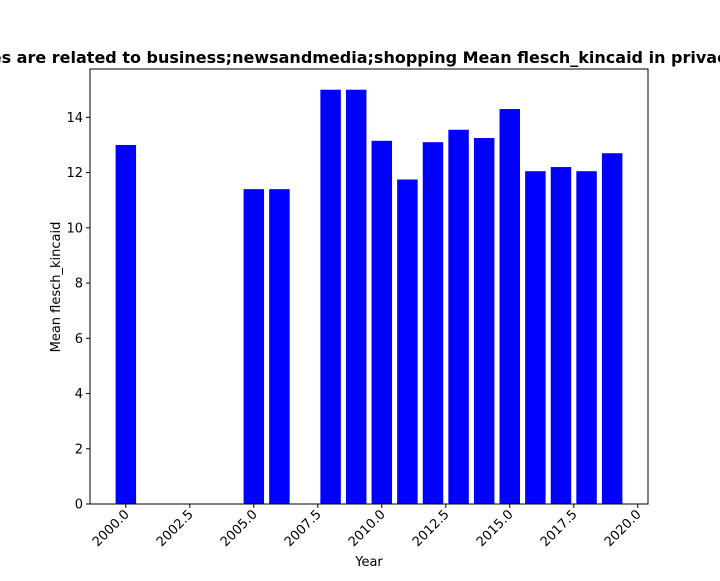  Describe the element at coordinates (458, 316) in the screenshot. I see `bar-2013` at that location.